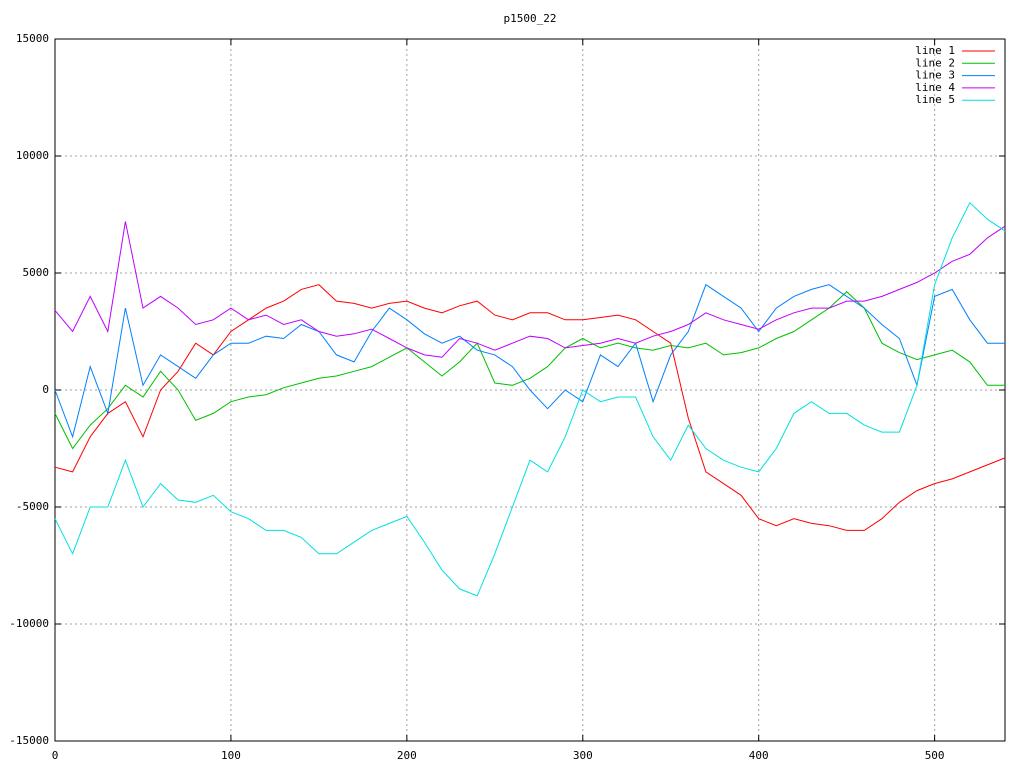 The image size is (1024, 768). What do you see at coordinates (759, 755) in the screenshot?
I see `x-tick-label: 400` at bounding box center [759, 755].